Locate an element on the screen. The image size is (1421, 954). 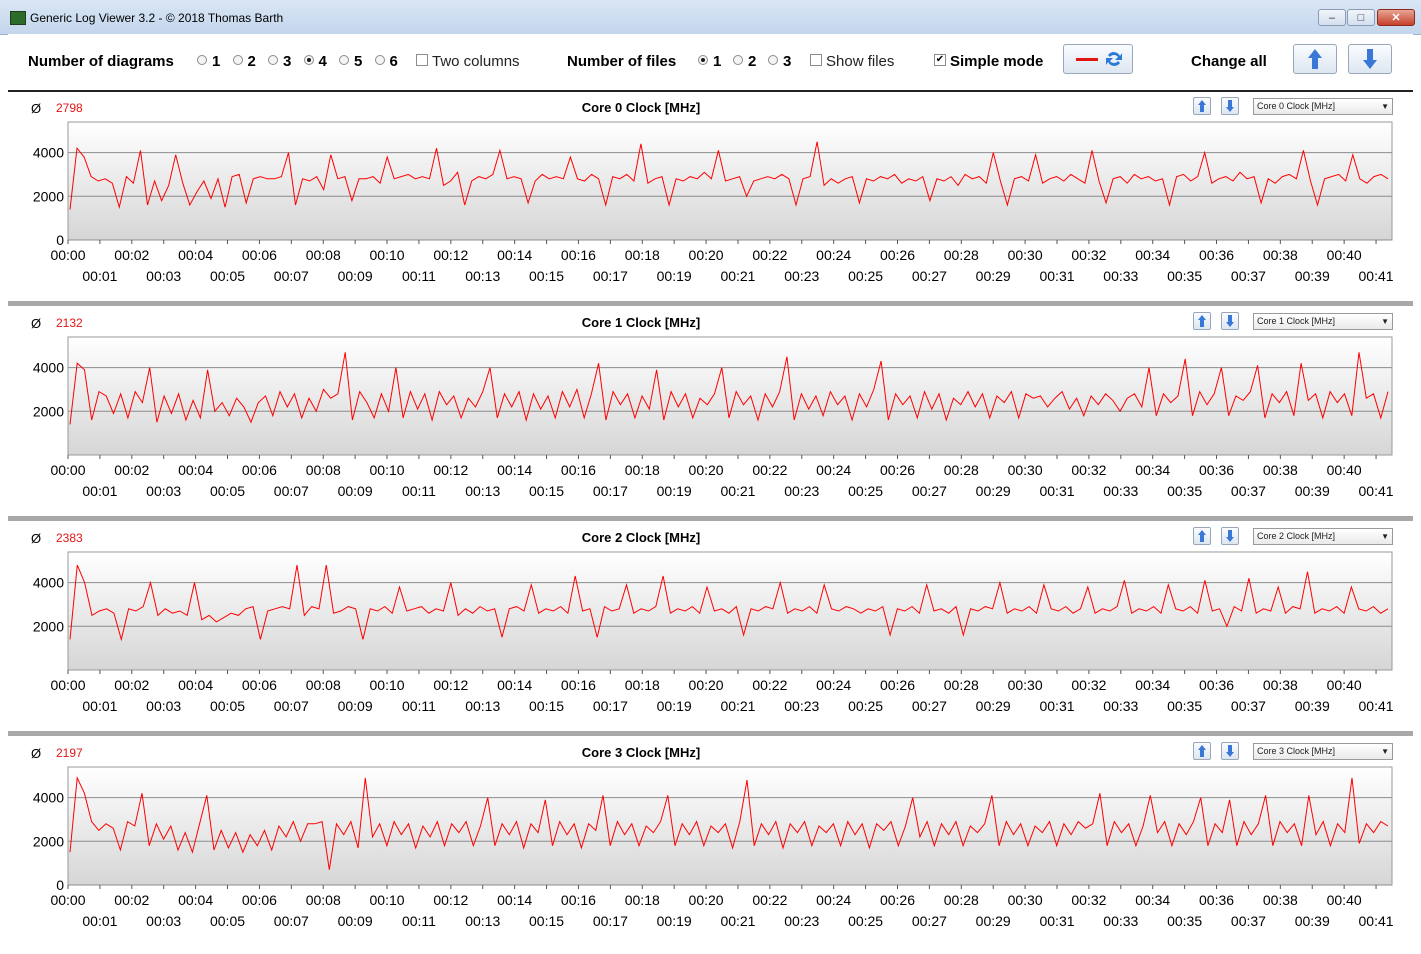
chart-title: Core 2 Clock [MHz] is located at coordinates (641, 537).